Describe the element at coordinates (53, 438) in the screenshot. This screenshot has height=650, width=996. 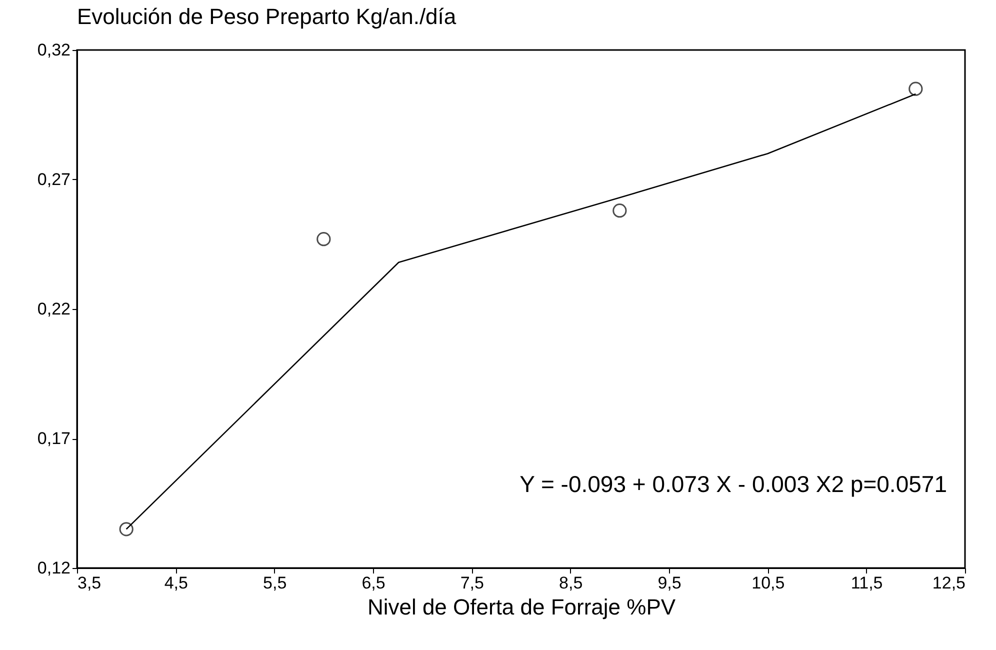
I see `y-tick-label: 0,17` at that location.